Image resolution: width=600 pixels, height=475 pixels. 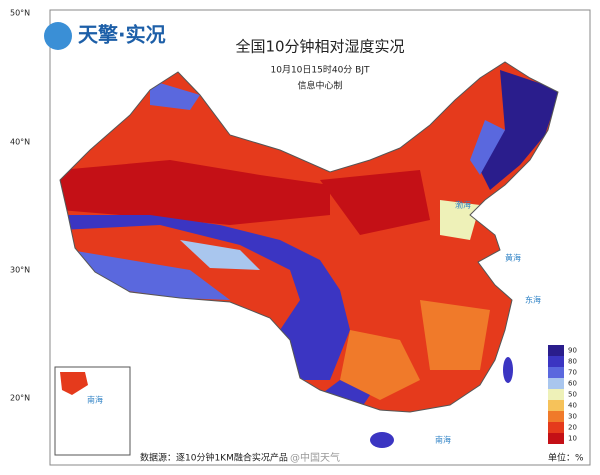 I want to click on legend-label: 10, so click(x=572, y=439).